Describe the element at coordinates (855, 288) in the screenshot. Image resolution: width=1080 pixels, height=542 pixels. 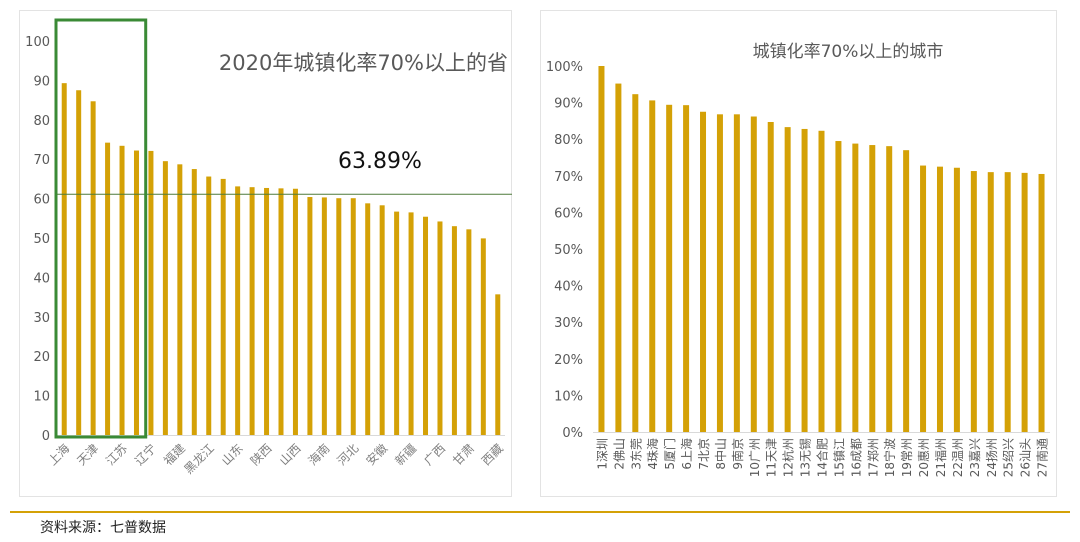
I see `bar-16成都` at that location.